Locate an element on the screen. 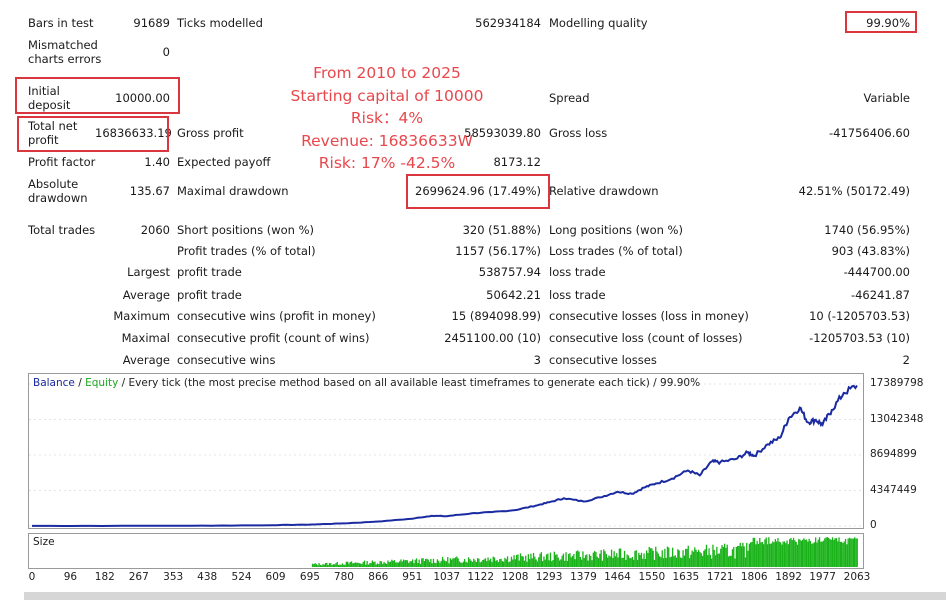 Image resolution: width=946 pixels, height=600 pixels. average-loss-value: -46241.87 is located at coordinates (880, 295).